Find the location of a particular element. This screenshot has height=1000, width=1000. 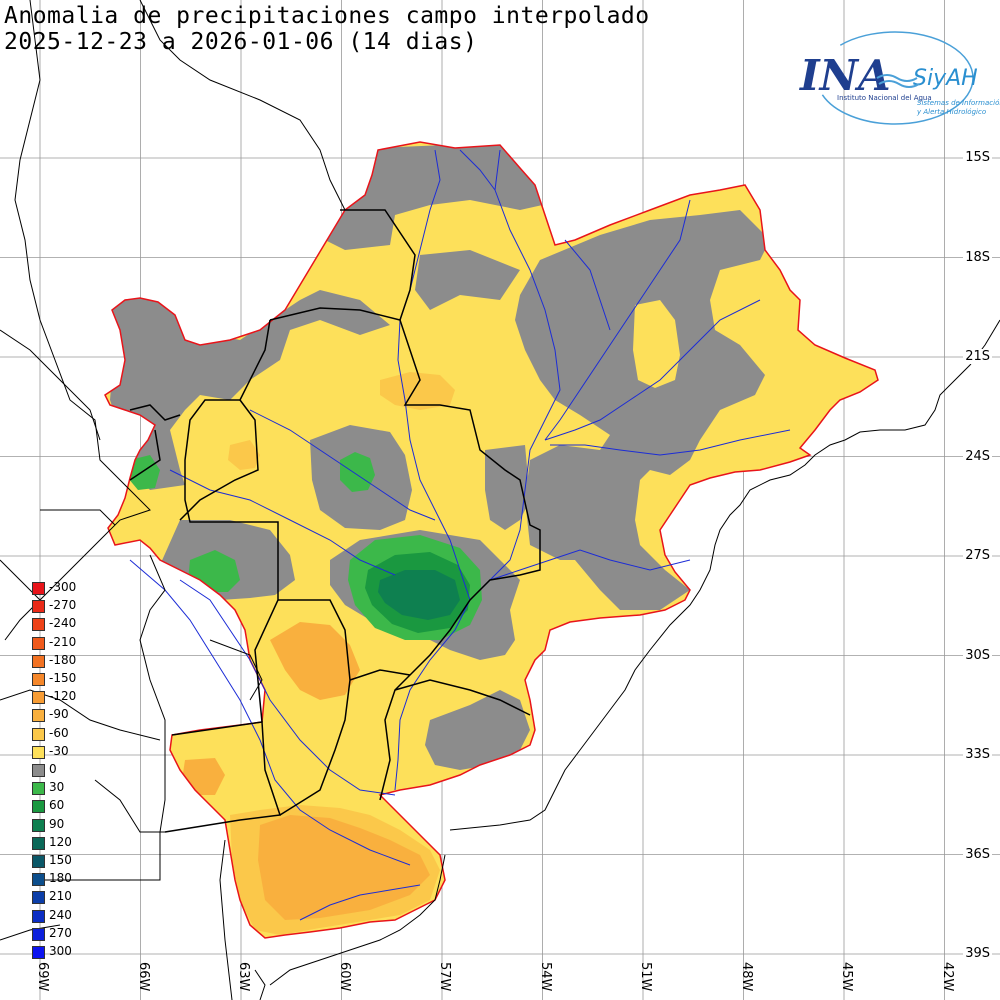

legend-value: 210 is located at coordinates (60, 896).